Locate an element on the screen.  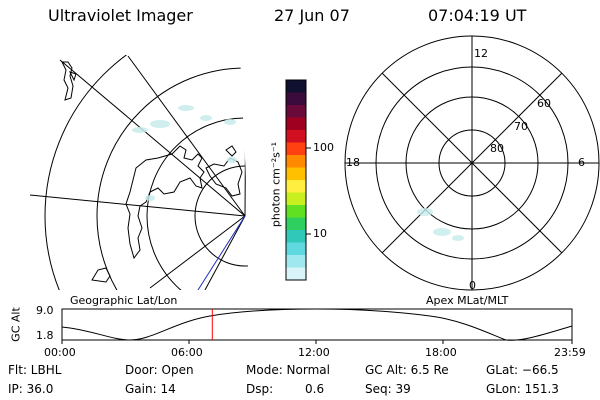
info-flt: Flt: LBHL is located at coordinates (35, 370).